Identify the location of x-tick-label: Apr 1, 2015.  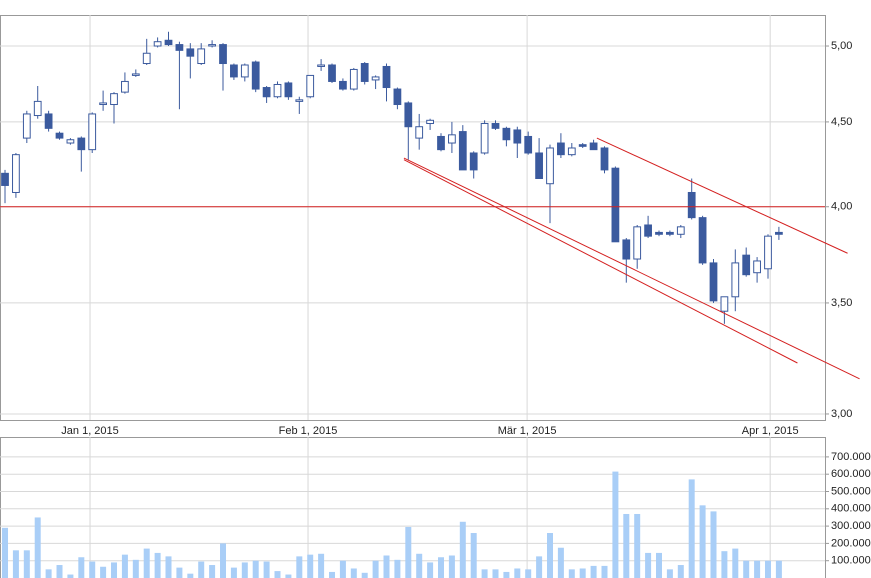
(770, 431).